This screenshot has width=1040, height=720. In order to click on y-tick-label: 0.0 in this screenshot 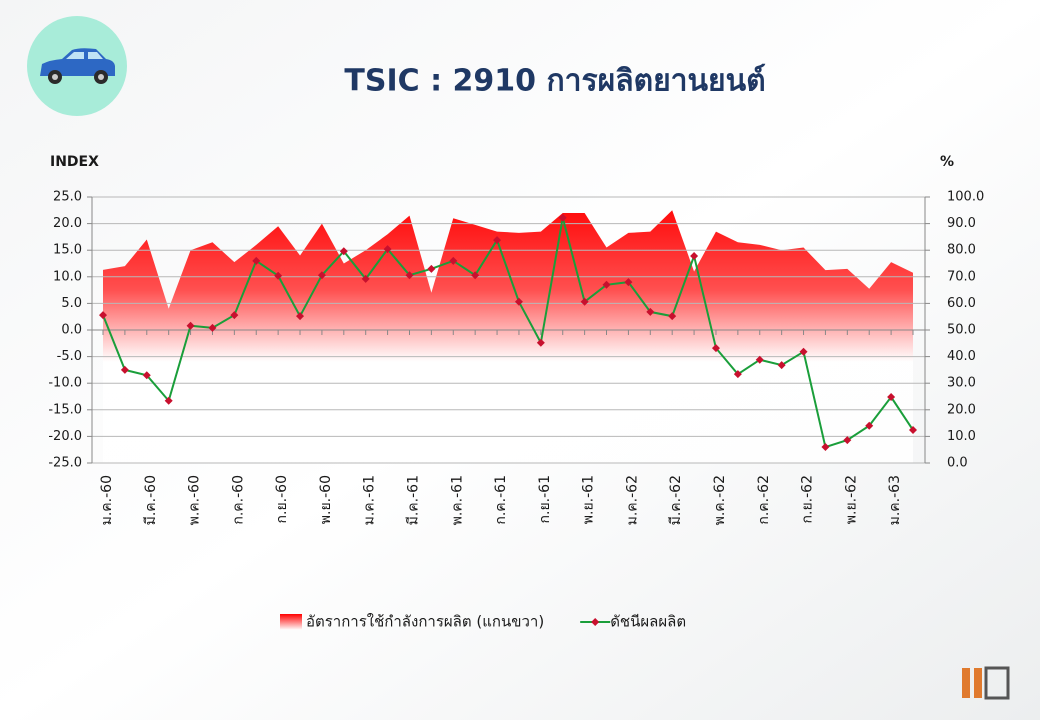, I will do `click(71, 330)`.